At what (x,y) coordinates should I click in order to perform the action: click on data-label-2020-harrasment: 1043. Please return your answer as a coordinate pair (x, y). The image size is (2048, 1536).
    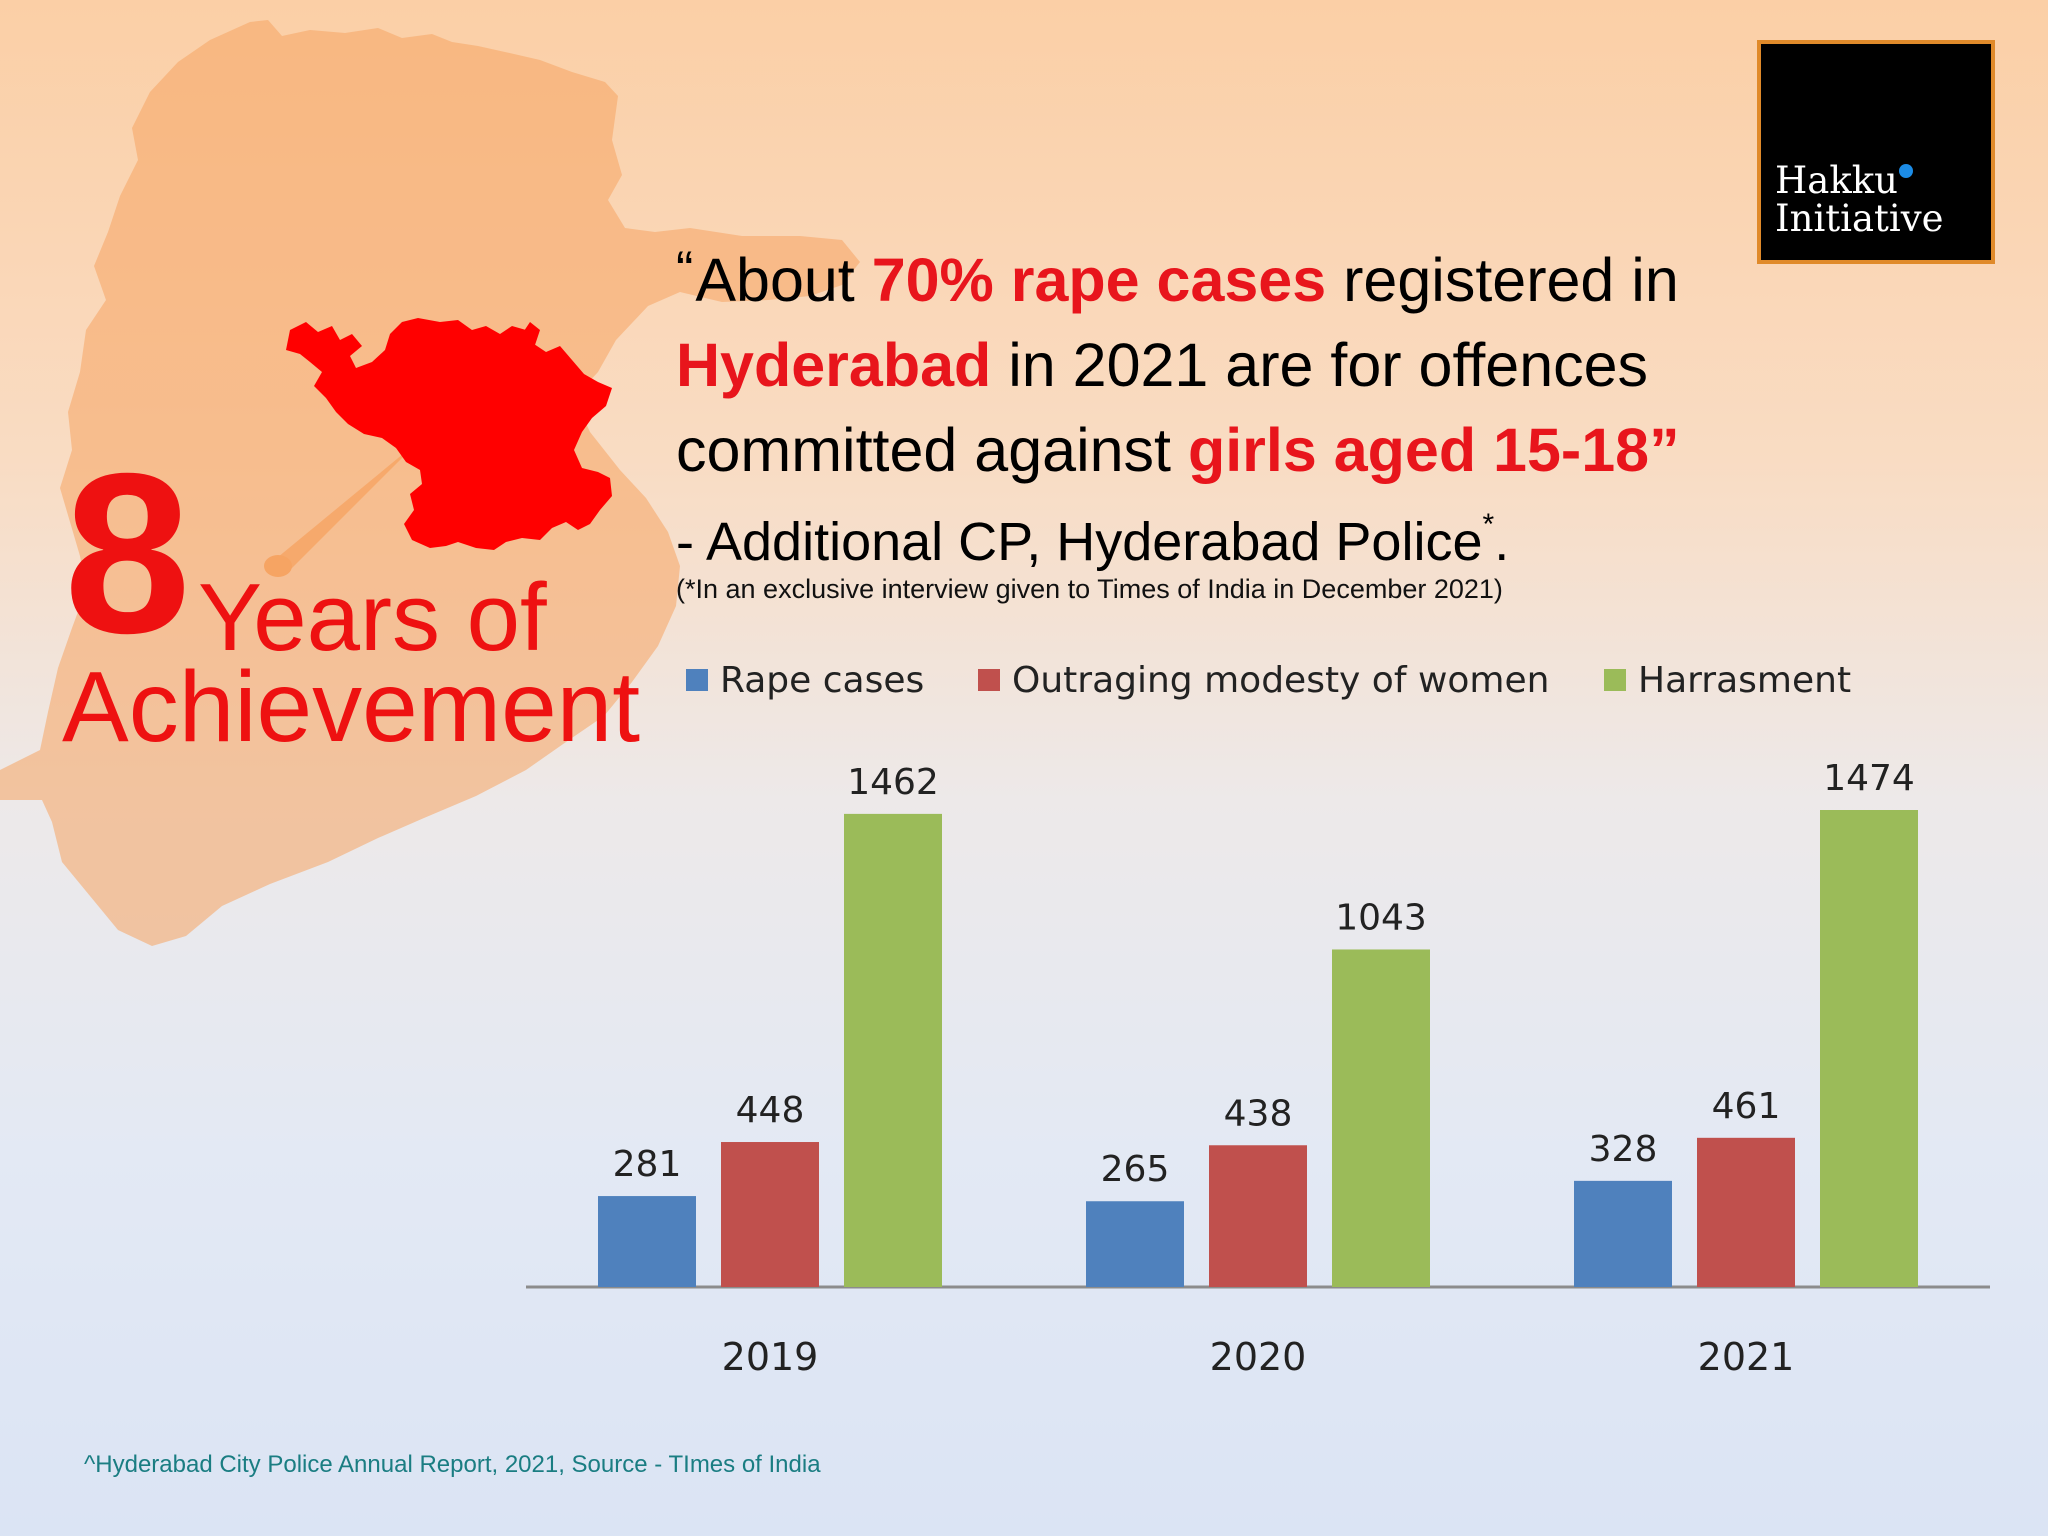
    Looking at the image, I should click on (1381, 917).